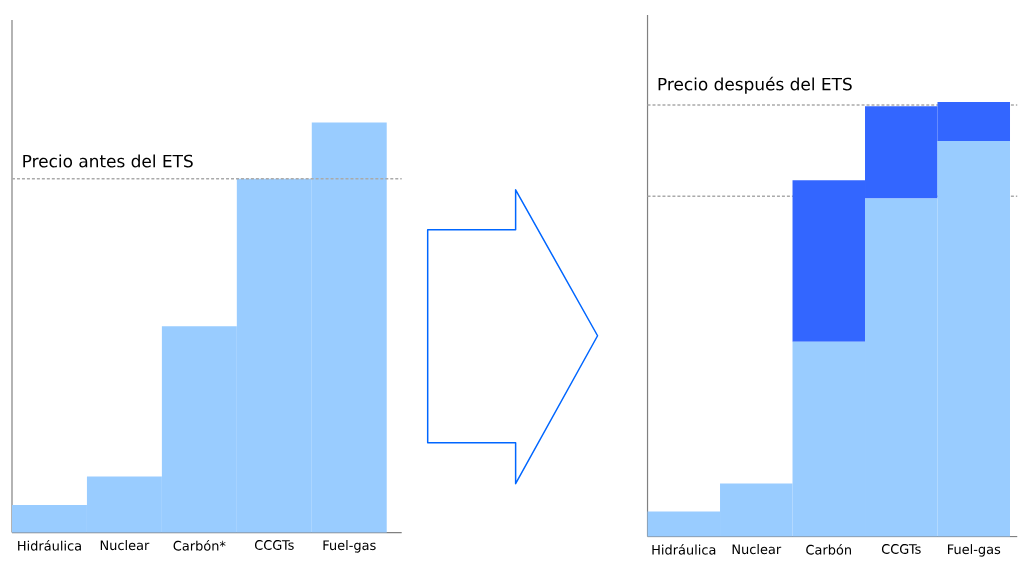 This screenshot has height=581, width=1018. What do you see at coordinates (755, 85) in the screenshot?
I see `ref-line-label: Precio después del ETS` at bounding box center [755, 85].